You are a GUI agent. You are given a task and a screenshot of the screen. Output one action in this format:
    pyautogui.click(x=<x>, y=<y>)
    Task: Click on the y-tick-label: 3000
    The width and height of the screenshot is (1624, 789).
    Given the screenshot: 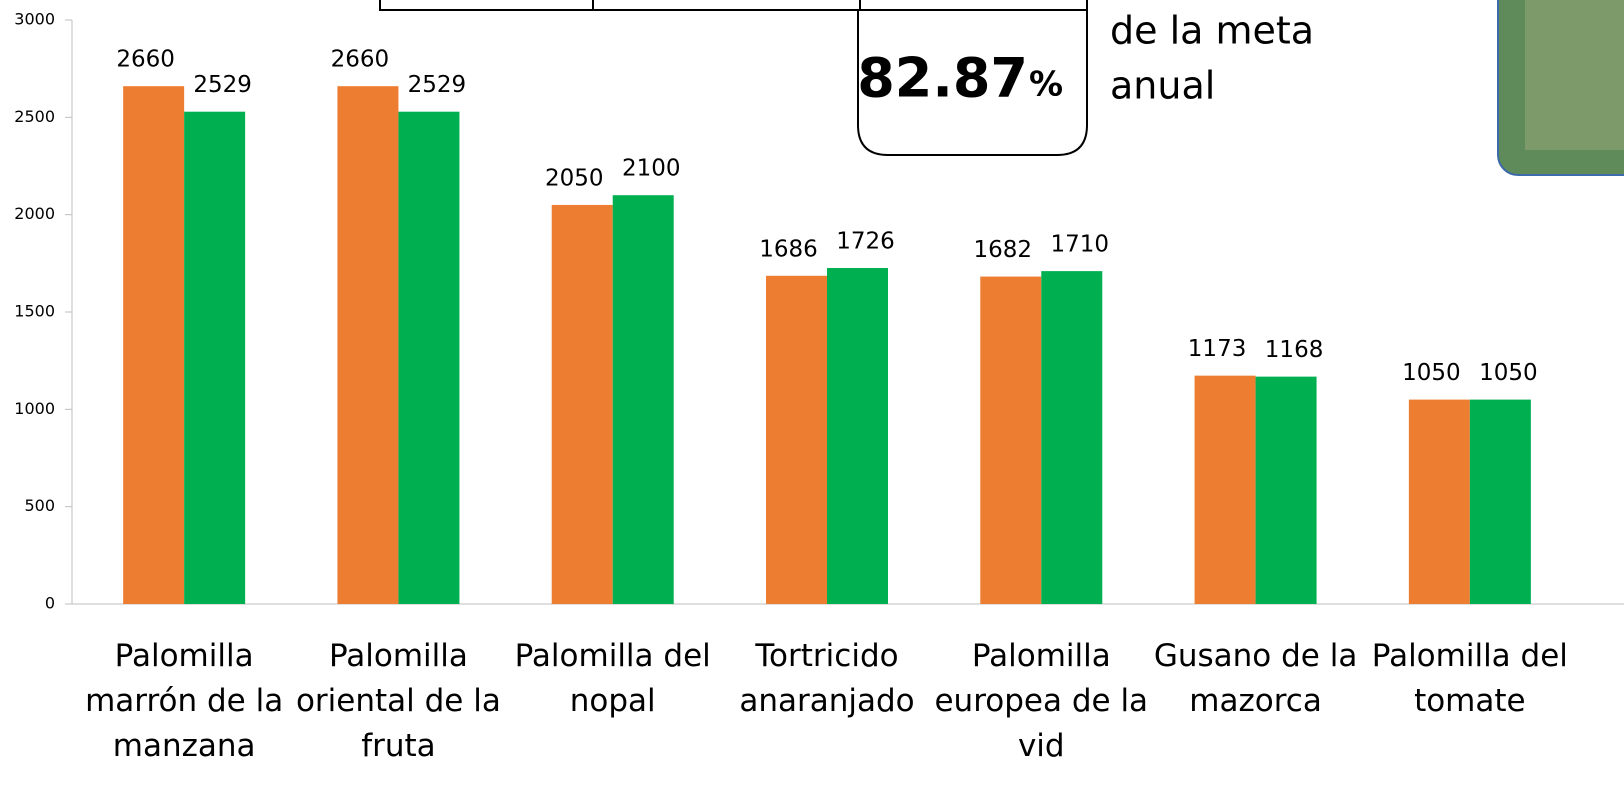 What is the action you would take?
    pyautogui.click(x=34, y=19)
    